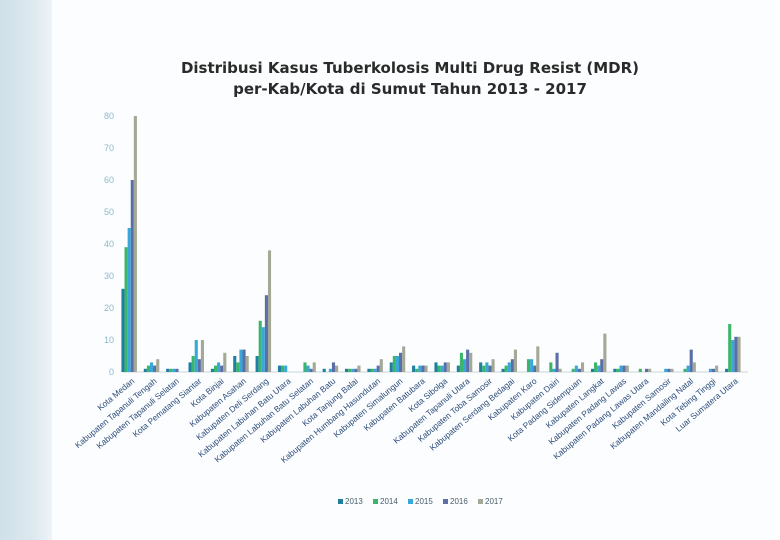 This screenshot has height=540, width=780. Describe the element at coordinates (480, 501) in the screenshot. I see `legend-swatch-2017` at that location.